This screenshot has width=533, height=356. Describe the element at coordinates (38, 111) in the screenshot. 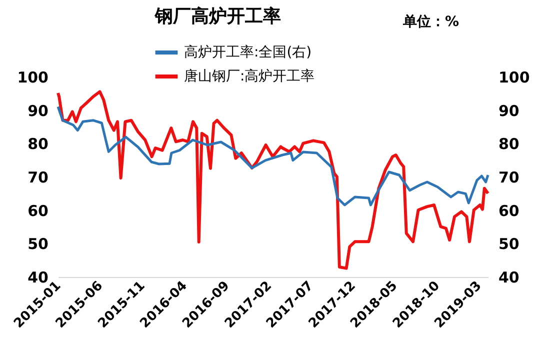

I see `y-tick-label: 90` at that location.